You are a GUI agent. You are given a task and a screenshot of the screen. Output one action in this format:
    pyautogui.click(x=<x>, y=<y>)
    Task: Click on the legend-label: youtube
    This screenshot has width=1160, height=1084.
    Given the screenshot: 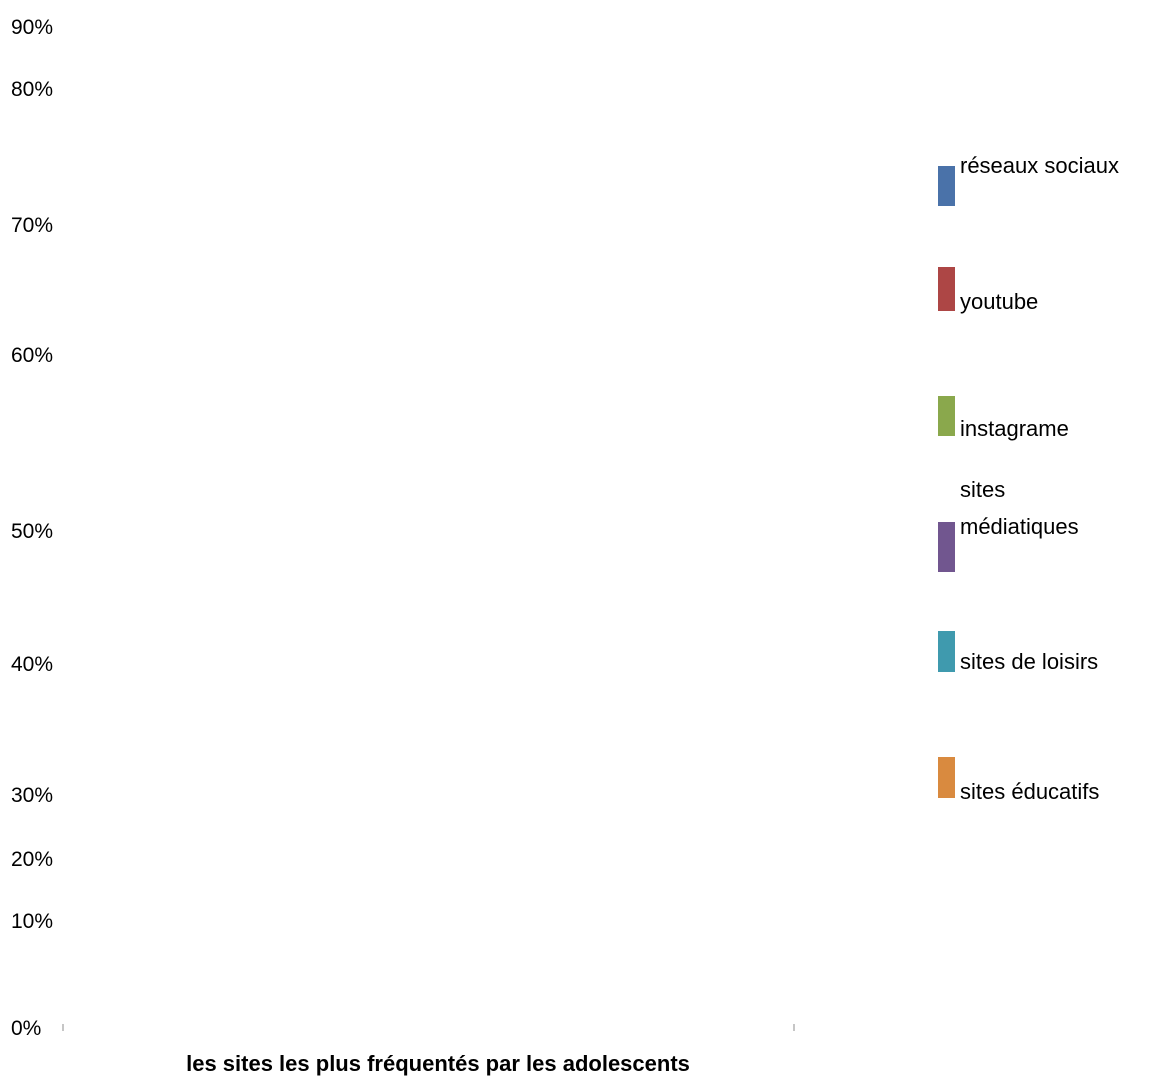 What is the action you would take?
    pyautogui.click(x=999, y=301)
    